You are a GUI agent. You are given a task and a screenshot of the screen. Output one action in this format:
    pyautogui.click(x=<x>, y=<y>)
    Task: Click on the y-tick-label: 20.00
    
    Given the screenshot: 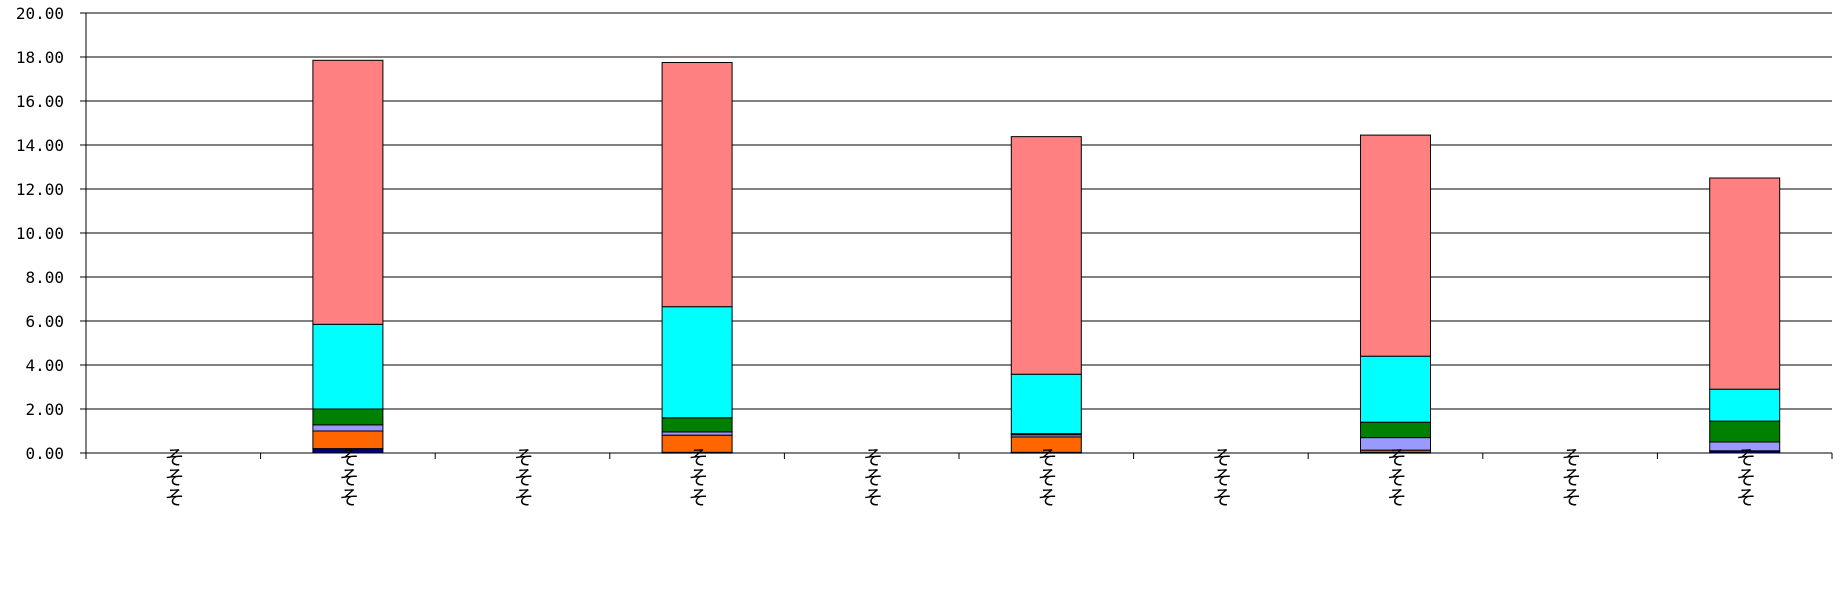 What is the action you would take?
    pyautogui.click(x=40, y=13)
    